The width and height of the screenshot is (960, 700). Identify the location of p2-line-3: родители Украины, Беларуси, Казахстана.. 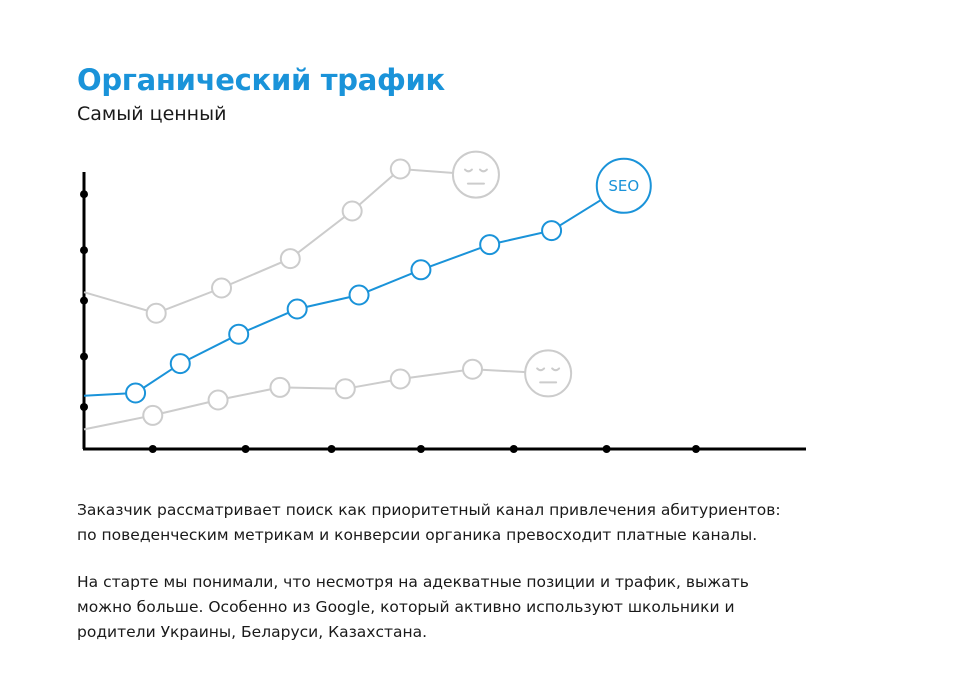
(252, 632).